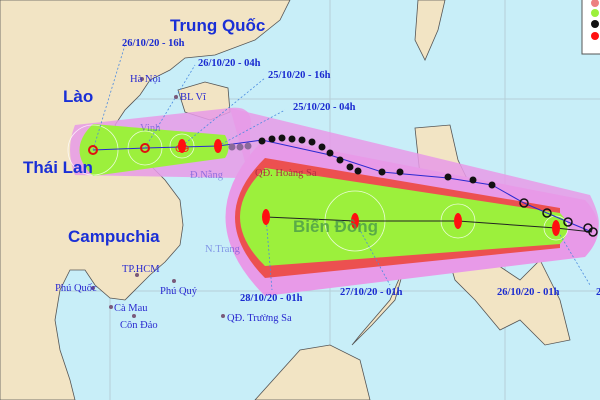  I want to click on label-phu-quoc: Phú Quốc, so click(76, 288).